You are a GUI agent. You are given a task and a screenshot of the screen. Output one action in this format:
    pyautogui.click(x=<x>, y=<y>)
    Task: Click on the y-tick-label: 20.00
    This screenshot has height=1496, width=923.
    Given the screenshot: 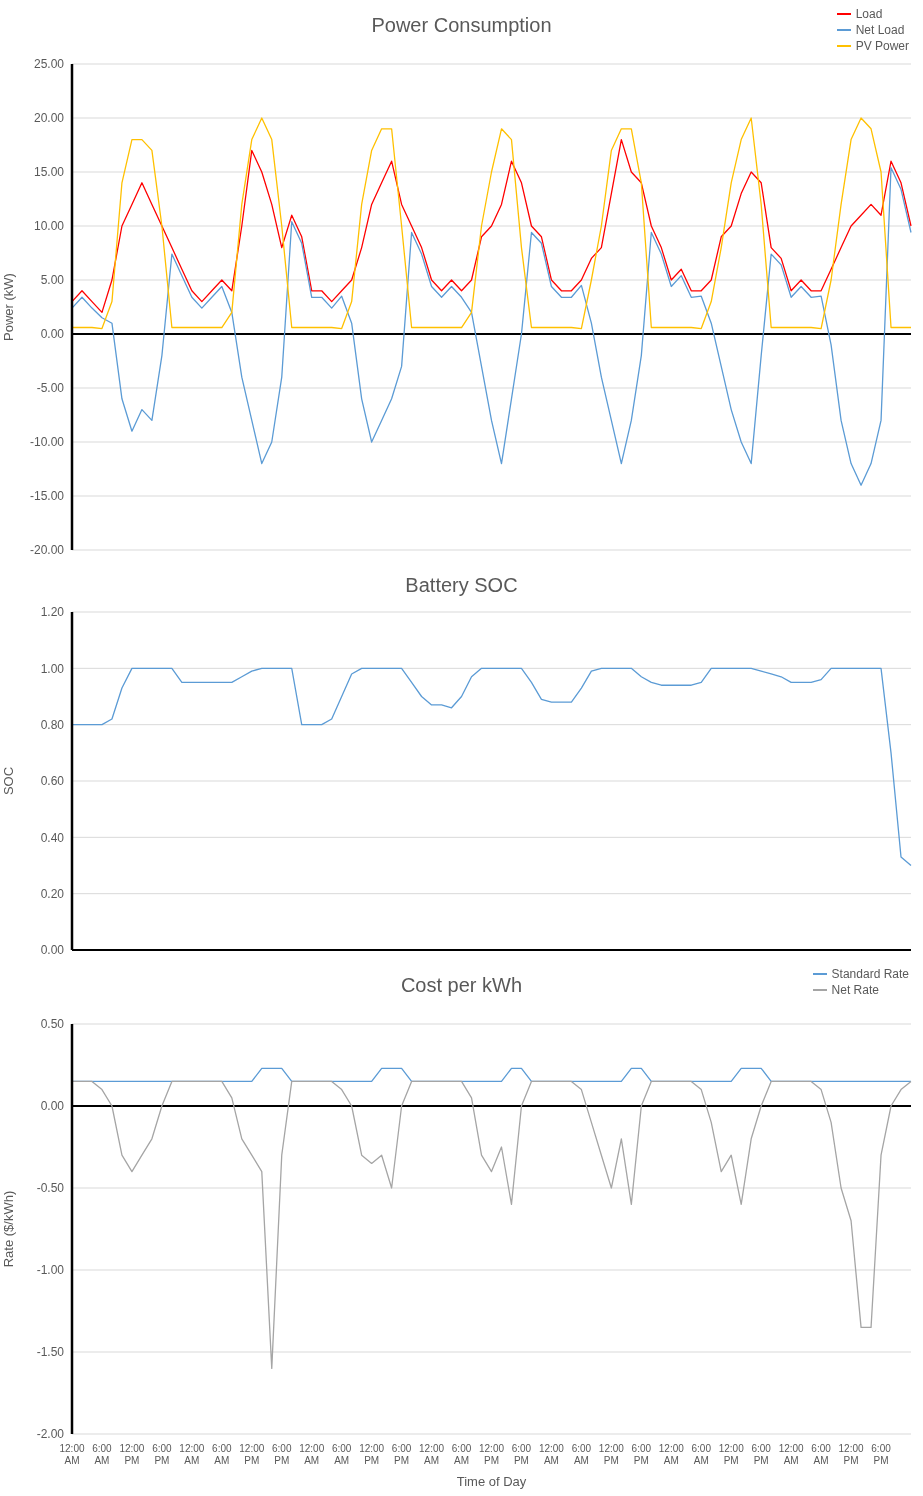 What is the action you would take?
    pyautogui.click(x=49, y=118)
    